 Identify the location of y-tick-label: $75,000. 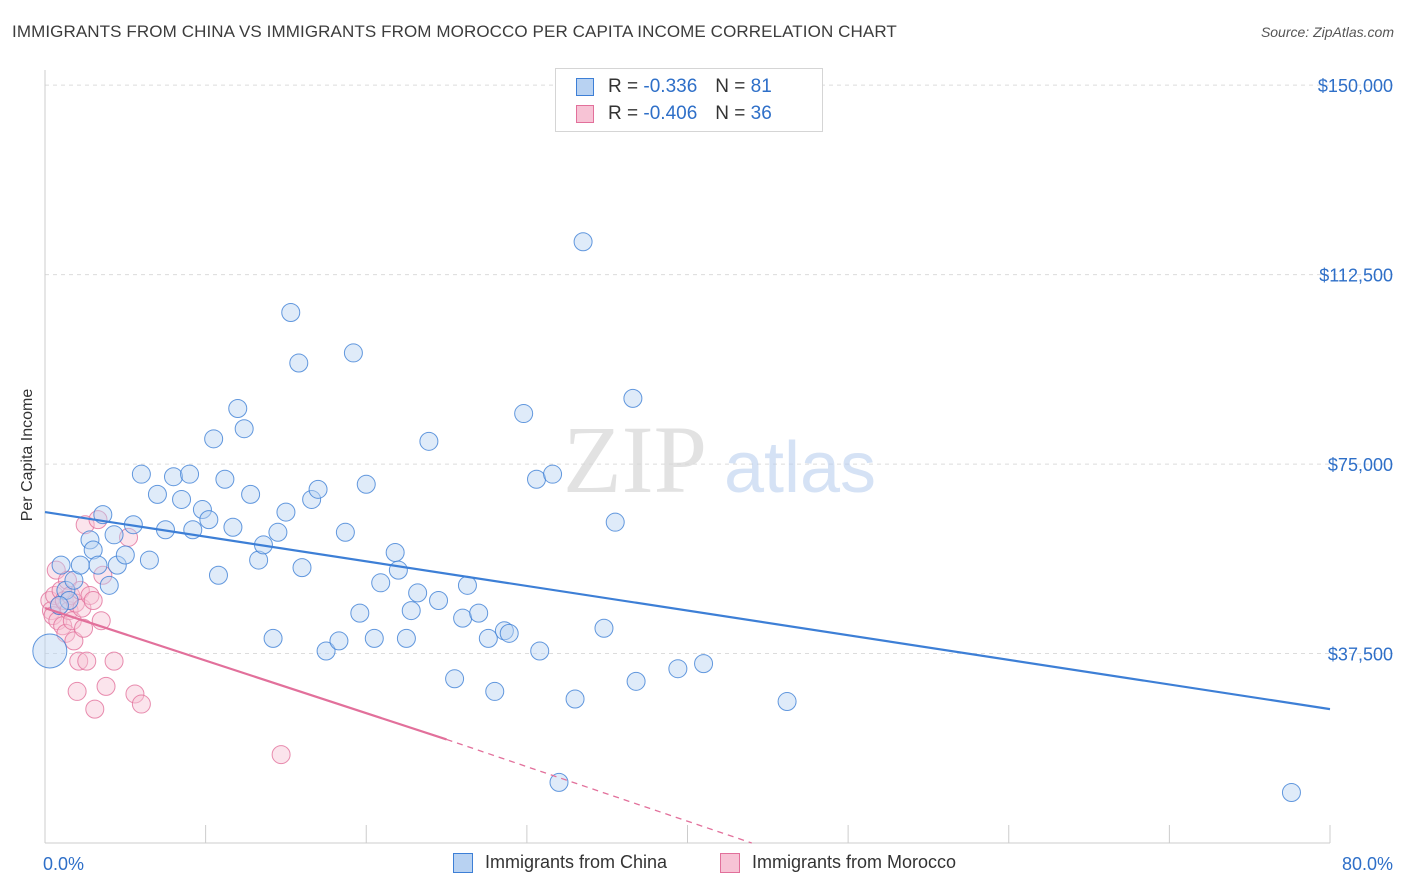
(1360, 465).